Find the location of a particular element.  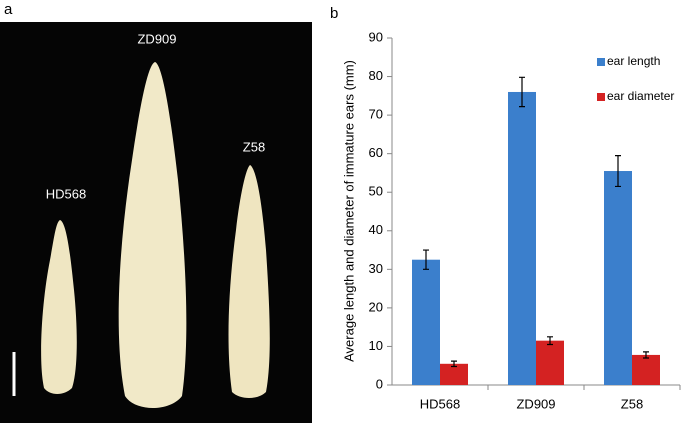

y-tick-label: 30 is located at coordinates (376, 268).